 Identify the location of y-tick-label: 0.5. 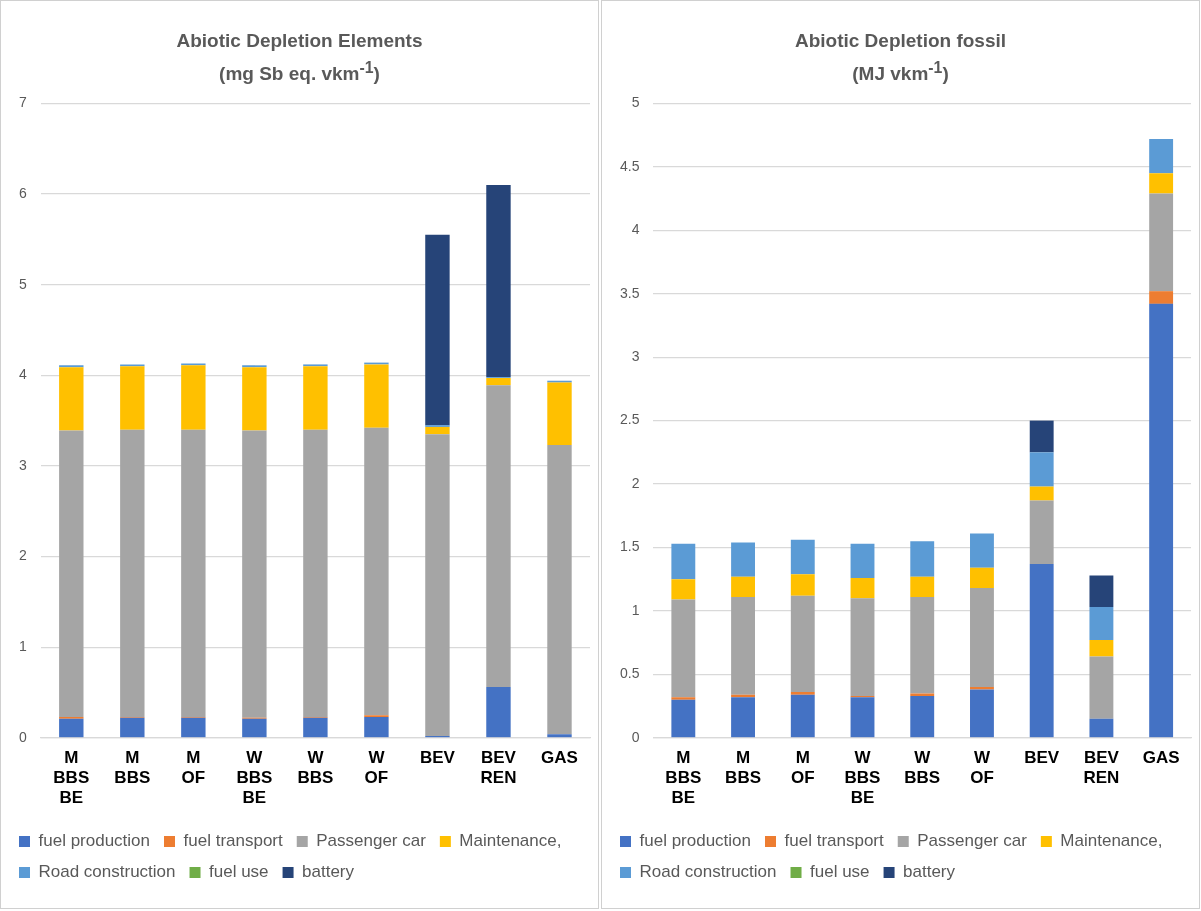
(629, 673).